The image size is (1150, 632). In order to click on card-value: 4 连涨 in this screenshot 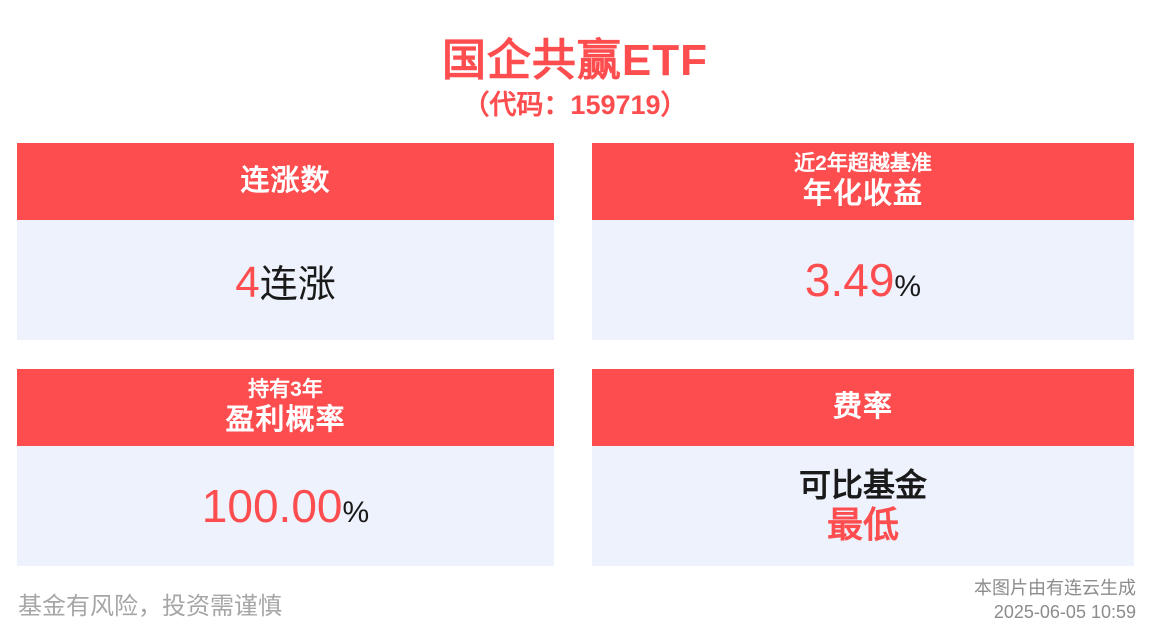, I will do `click(285, 280)`.